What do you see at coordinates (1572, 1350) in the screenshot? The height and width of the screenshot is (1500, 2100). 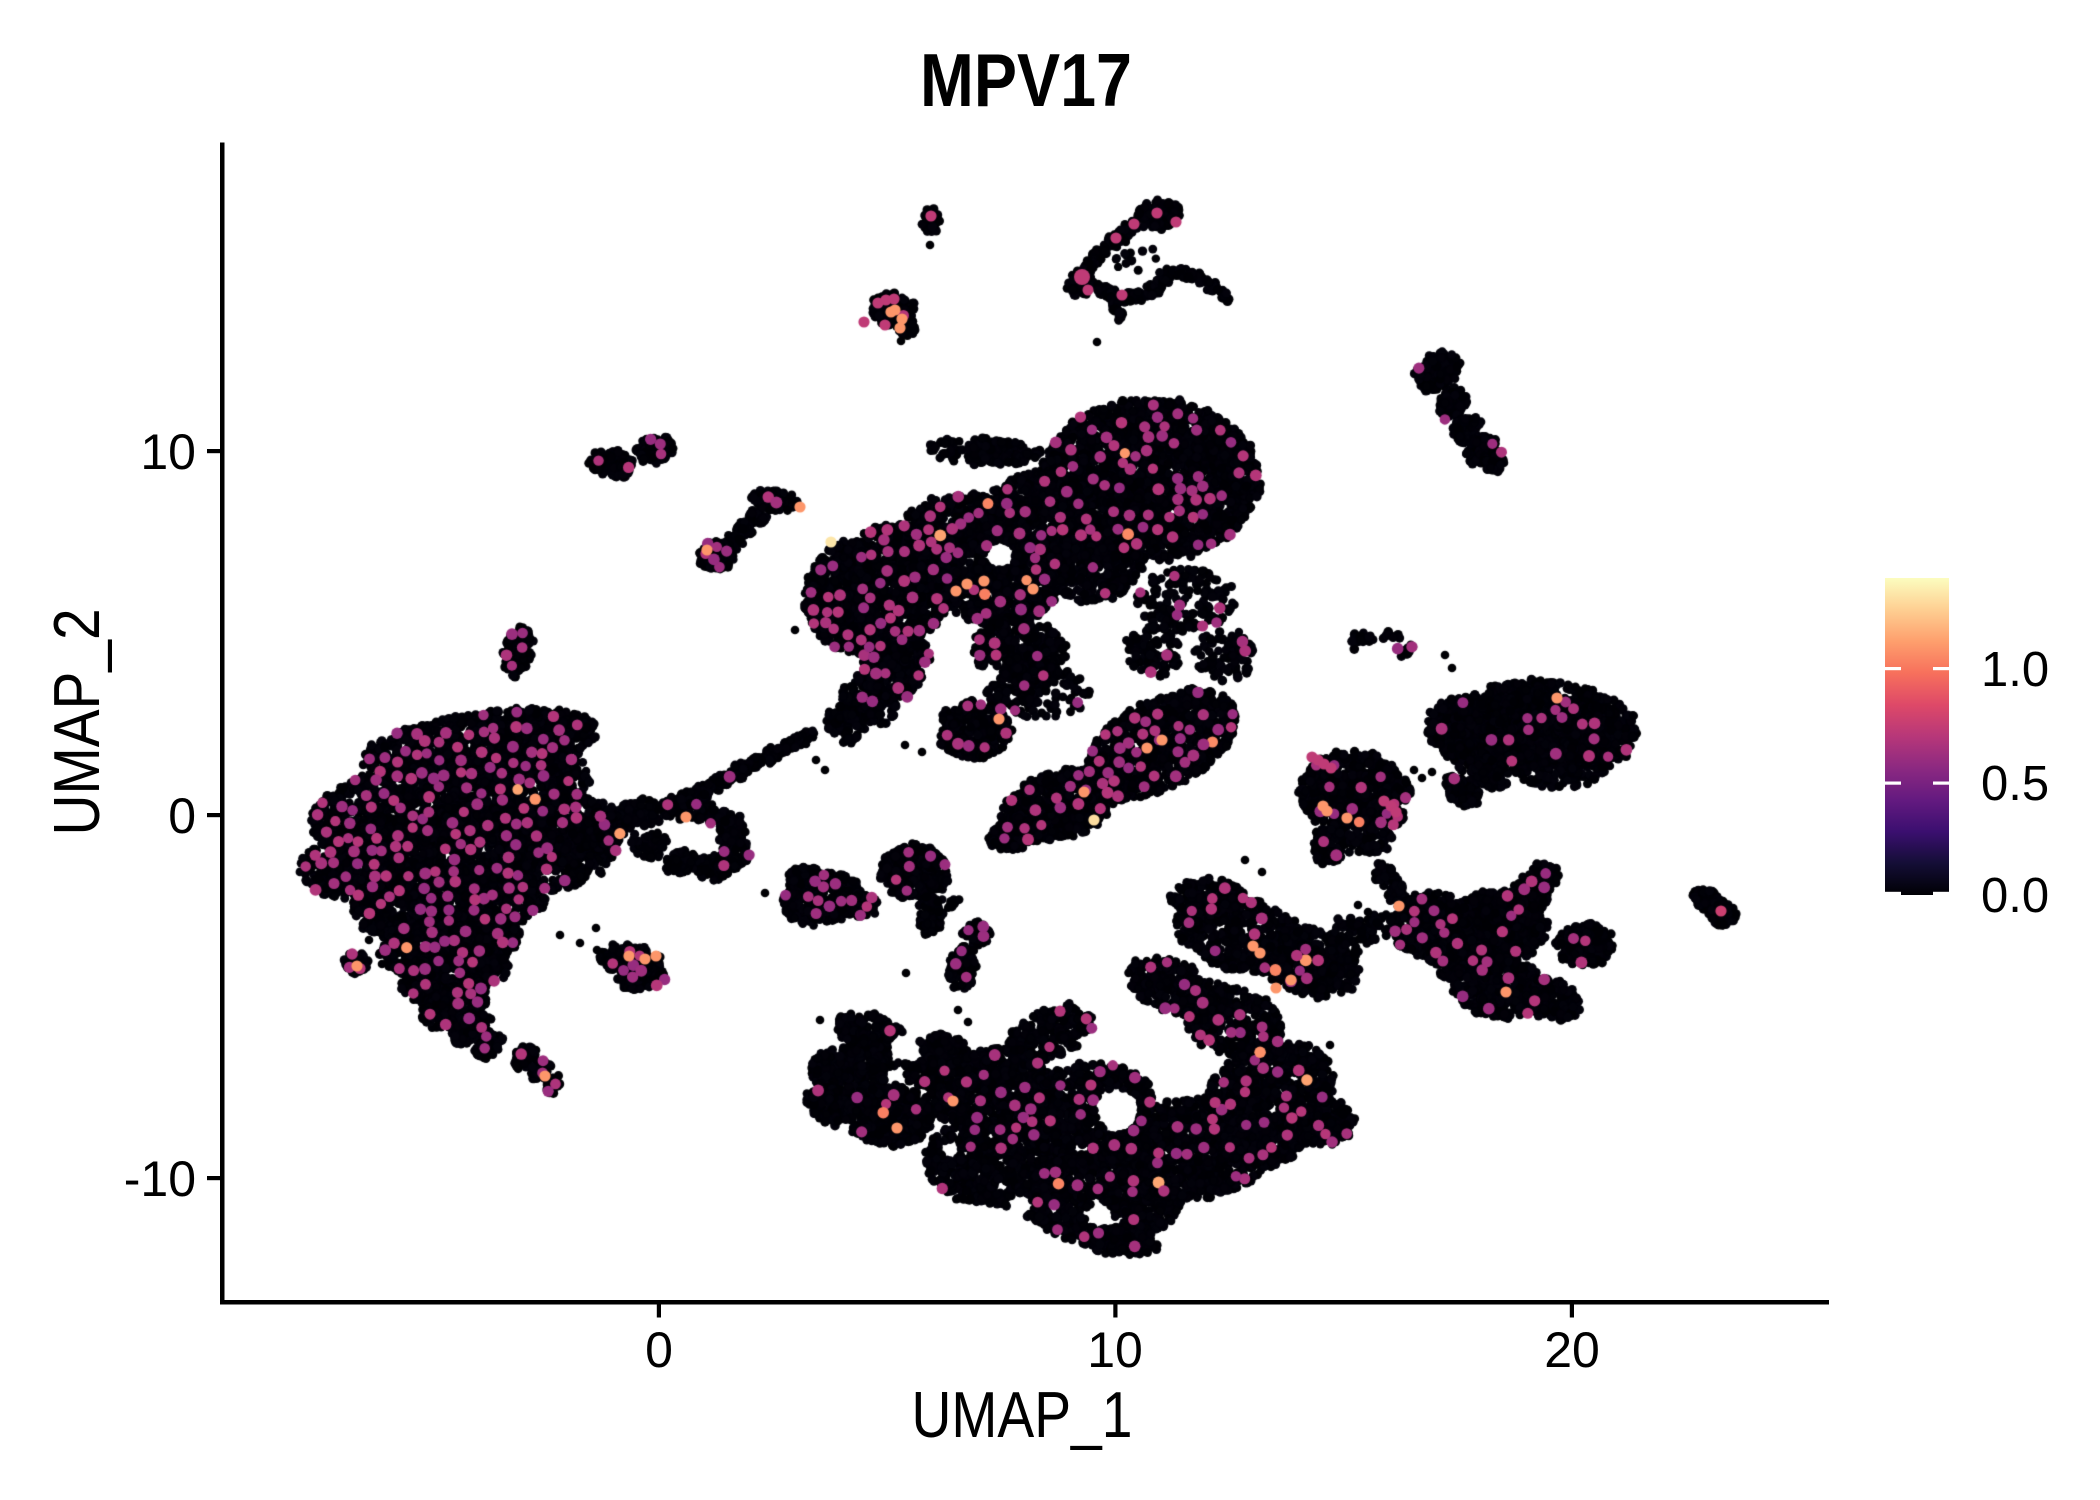 I see `svg-text: 20` at bounding box center [1572, 1350].